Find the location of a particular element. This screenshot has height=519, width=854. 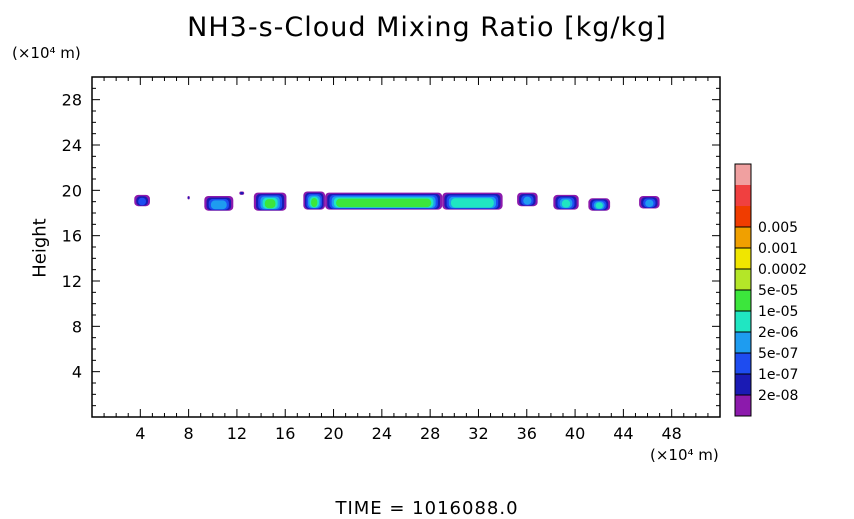

chart-title: NH3-s-Cloud Mixing Ratio [kg/kg] is located at coordinates (427, 27).